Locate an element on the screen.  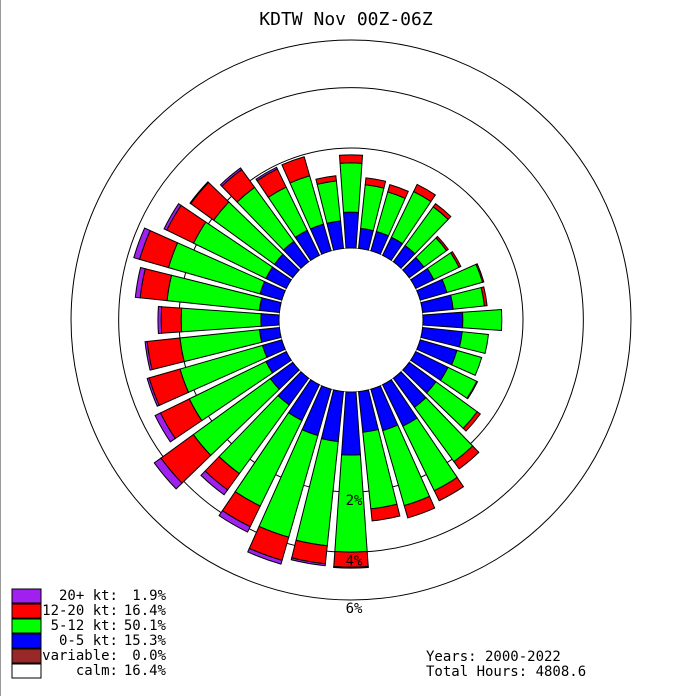
legend-name: variable: is located at coordinates (80, 656).